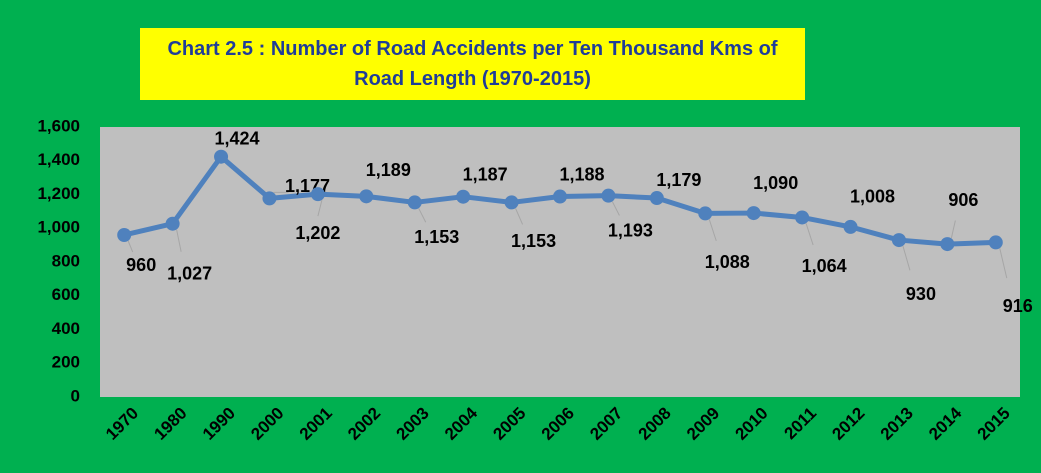  I want to click on y-tick-label: 600, so click(66, 294).